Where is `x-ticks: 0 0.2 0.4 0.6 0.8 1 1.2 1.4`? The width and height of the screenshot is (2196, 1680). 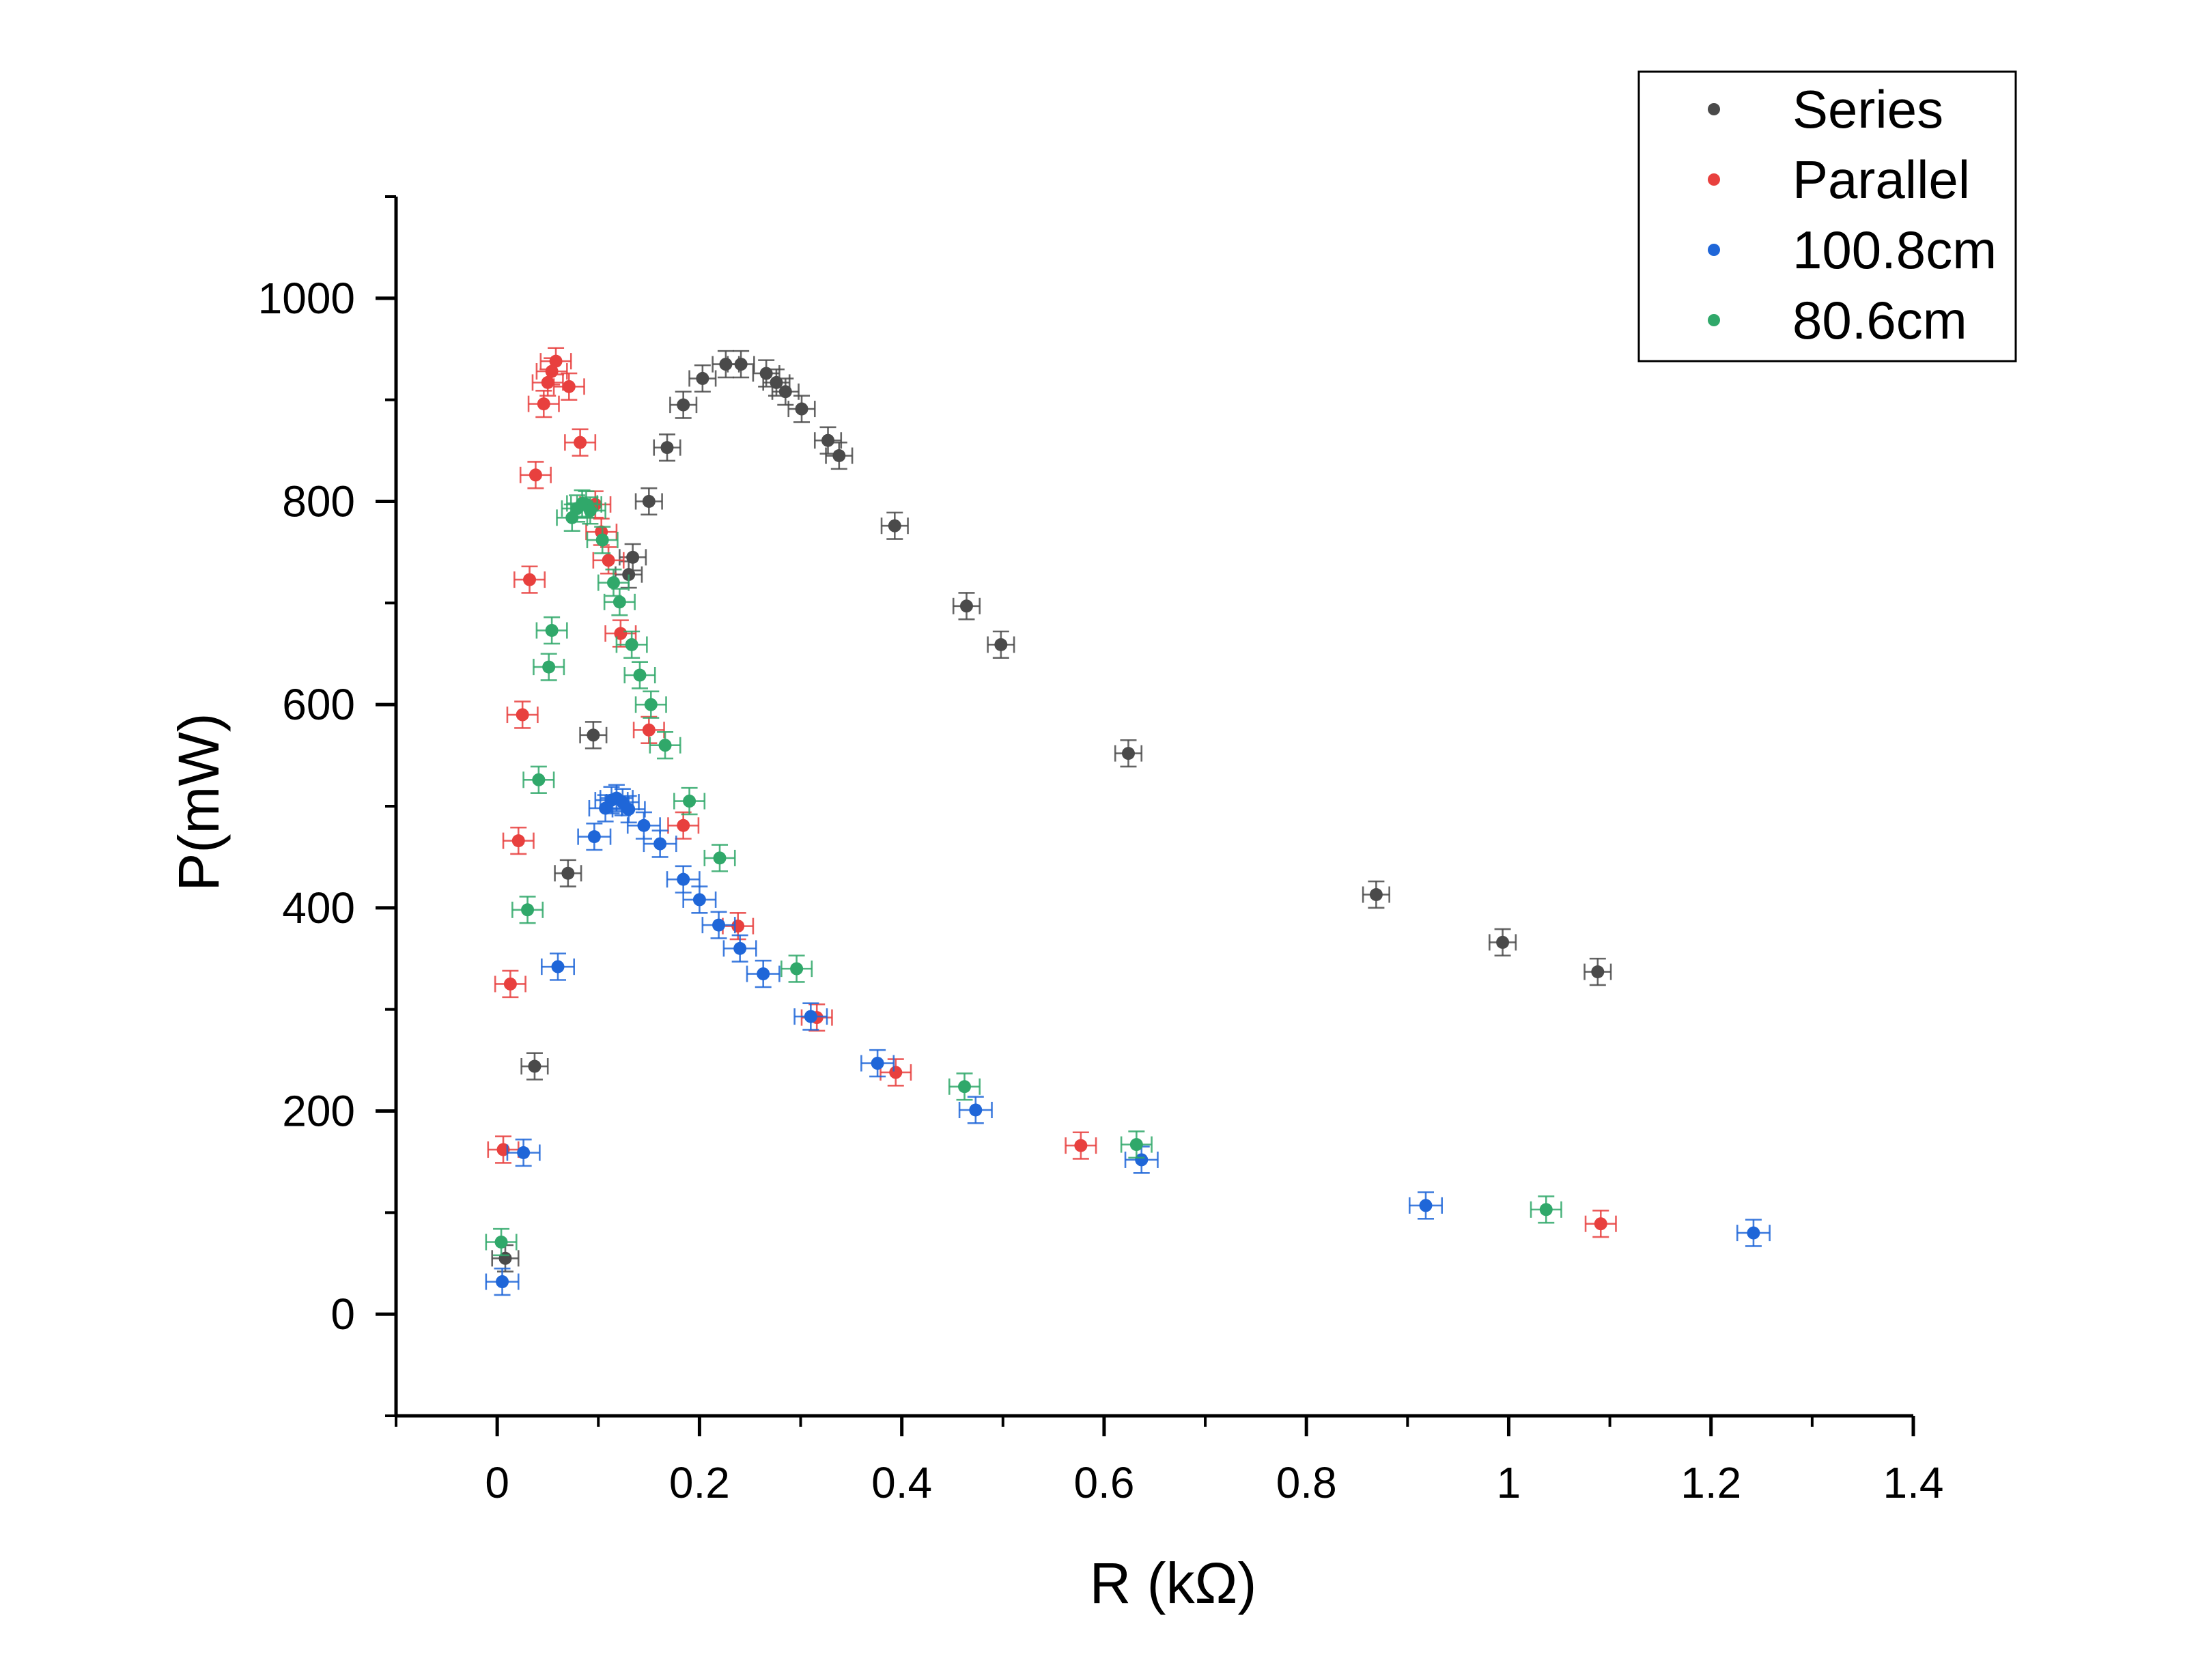
x-ticks: 0 0.2 0.4 0.6 0.8 1 1.2 1.4 is located at coordinates (1169, 1461).